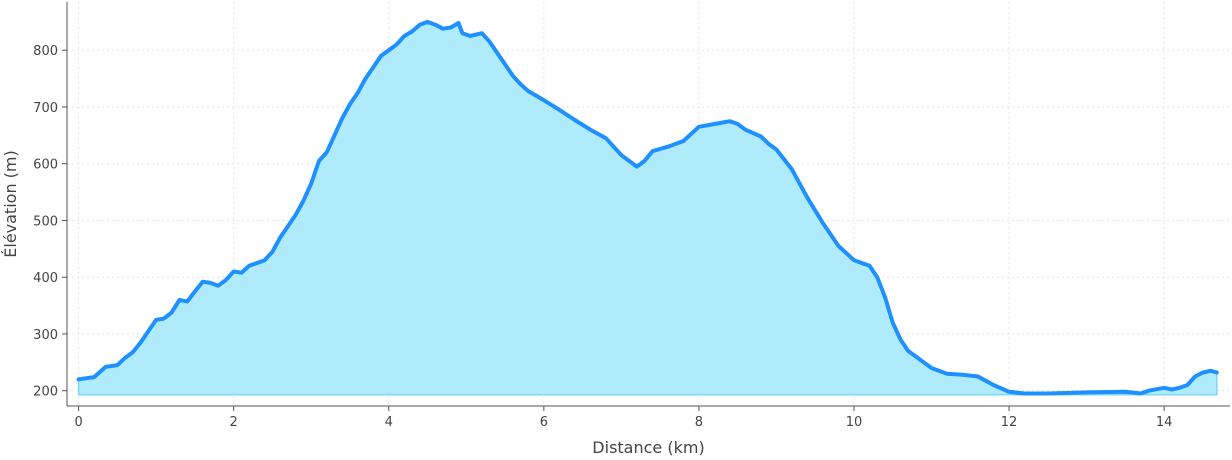 Image resolution: width=1232 pixels, height=460 pixels. I want to click on y-tick-label: 200, so click(45, 392).